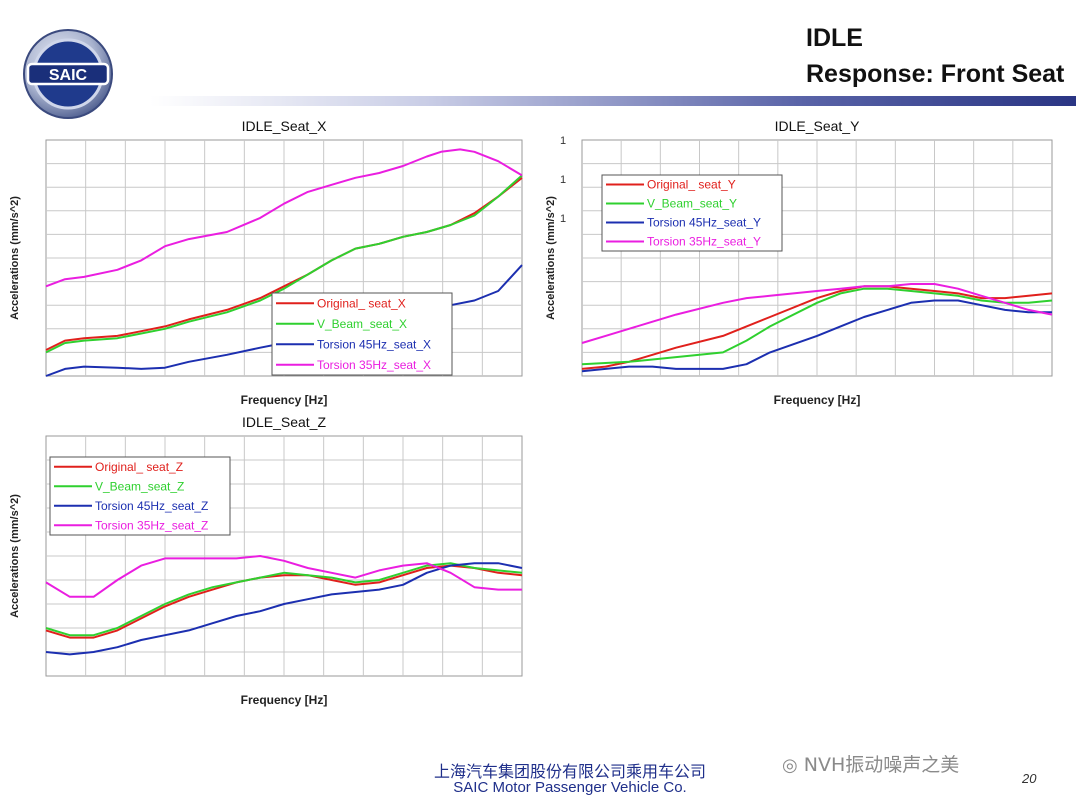 The width and height of the screenshot is (1080, 810). Describe the element at coordinates (284, 126) in the screenshot. I see `chart-title: IDLE_Seat_X` at that location.